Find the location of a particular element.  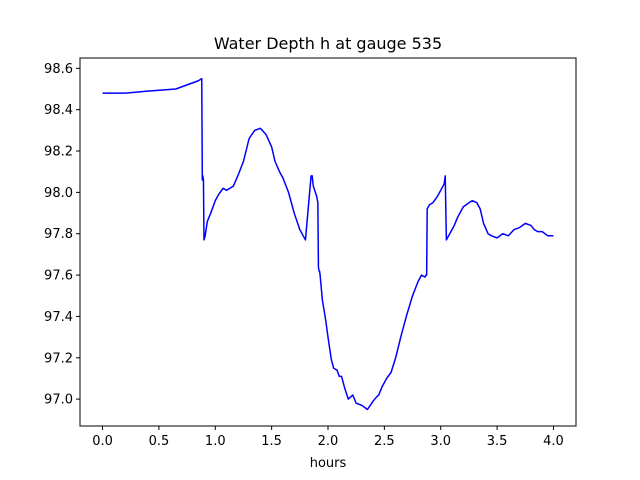

x-axis: 0.0 0.5 1.0 1.5 2.0 2.5 3.0 3.5 4.0 is located at coordinates (328, 437).